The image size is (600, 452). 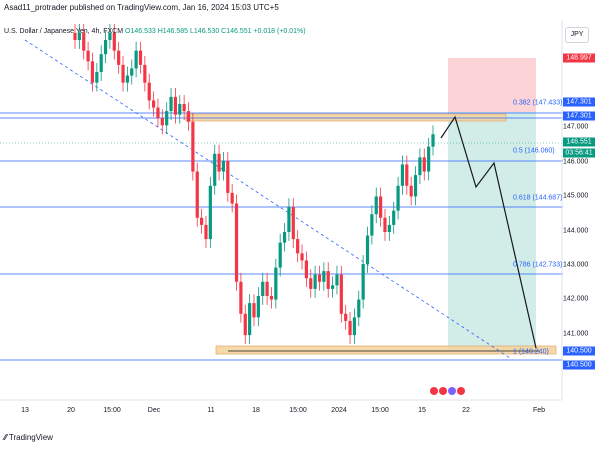 I want to click on time-tick: 18, so click(x=256, y=410).